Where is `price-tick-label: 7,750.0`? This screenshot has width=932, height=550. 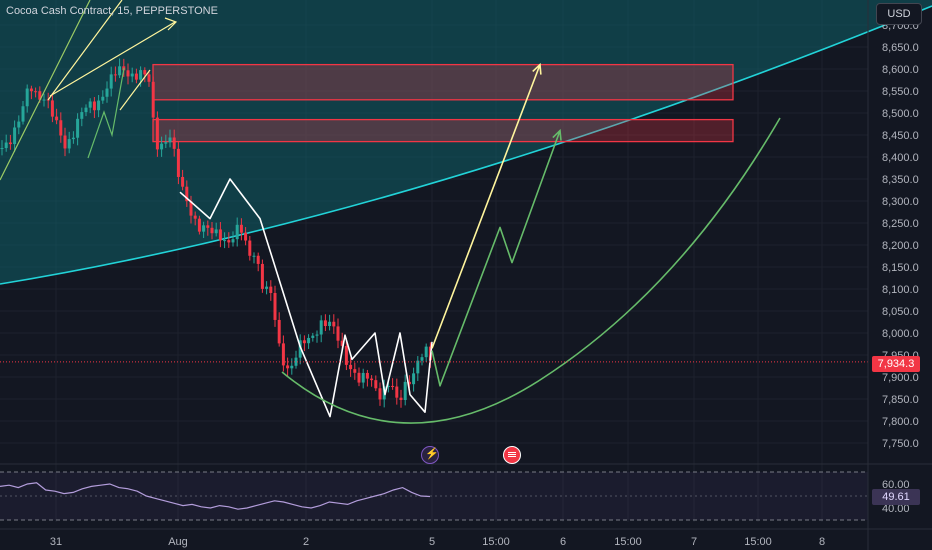
price-tick-label: 7,750.0 is located at coordinates (900, 444).